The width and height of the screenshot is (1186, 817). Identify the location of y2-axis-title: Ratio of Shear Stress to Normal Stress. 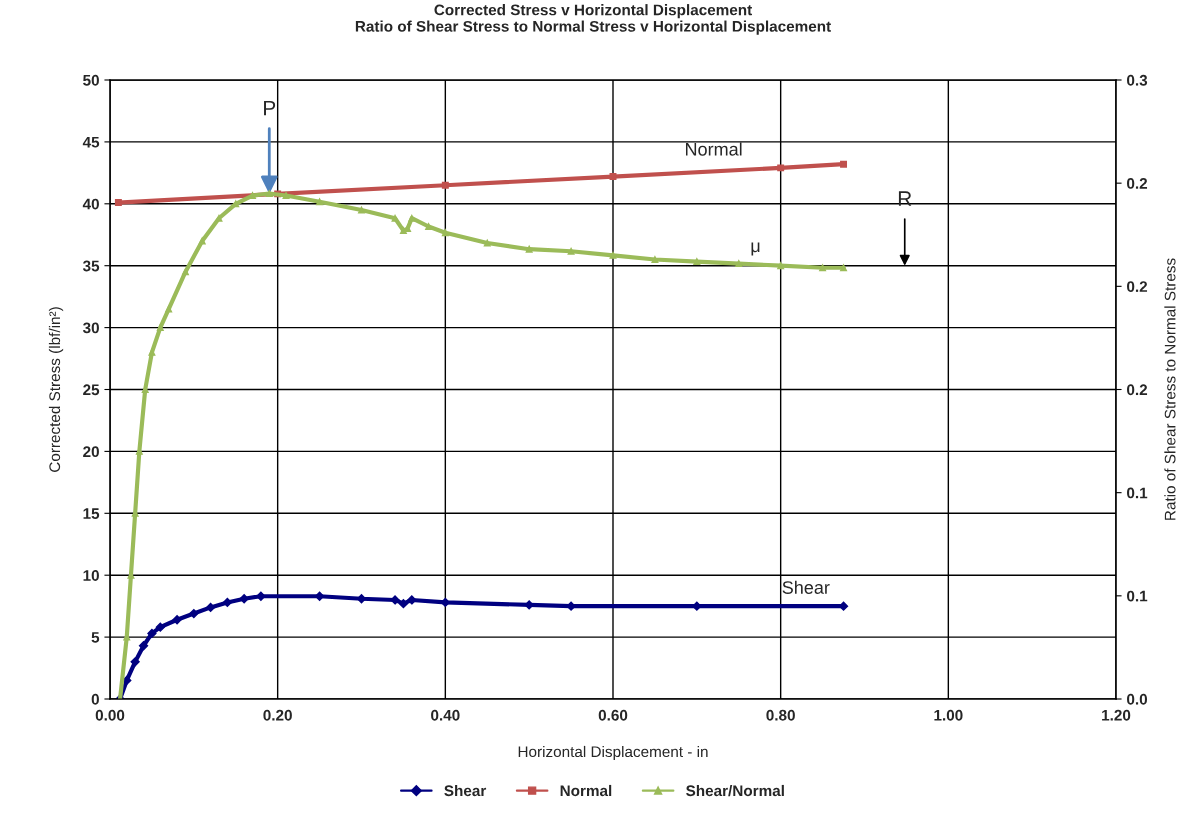
(1170, 389).